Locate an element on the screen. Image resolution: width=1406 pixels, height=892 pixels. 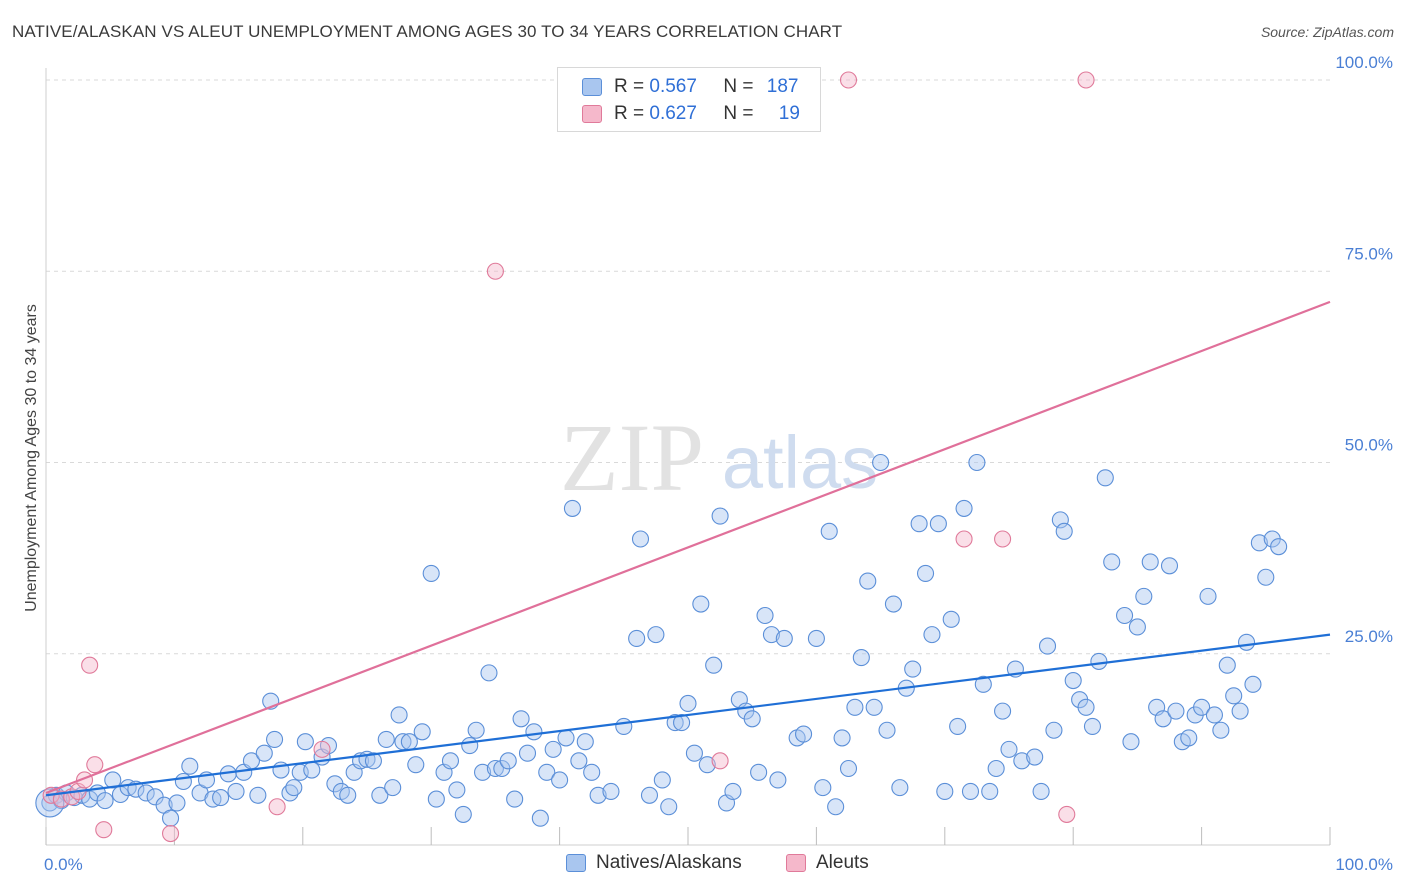
legend-row-natives: R = 0.567 N = 187 is located at coordinates (690, 87).